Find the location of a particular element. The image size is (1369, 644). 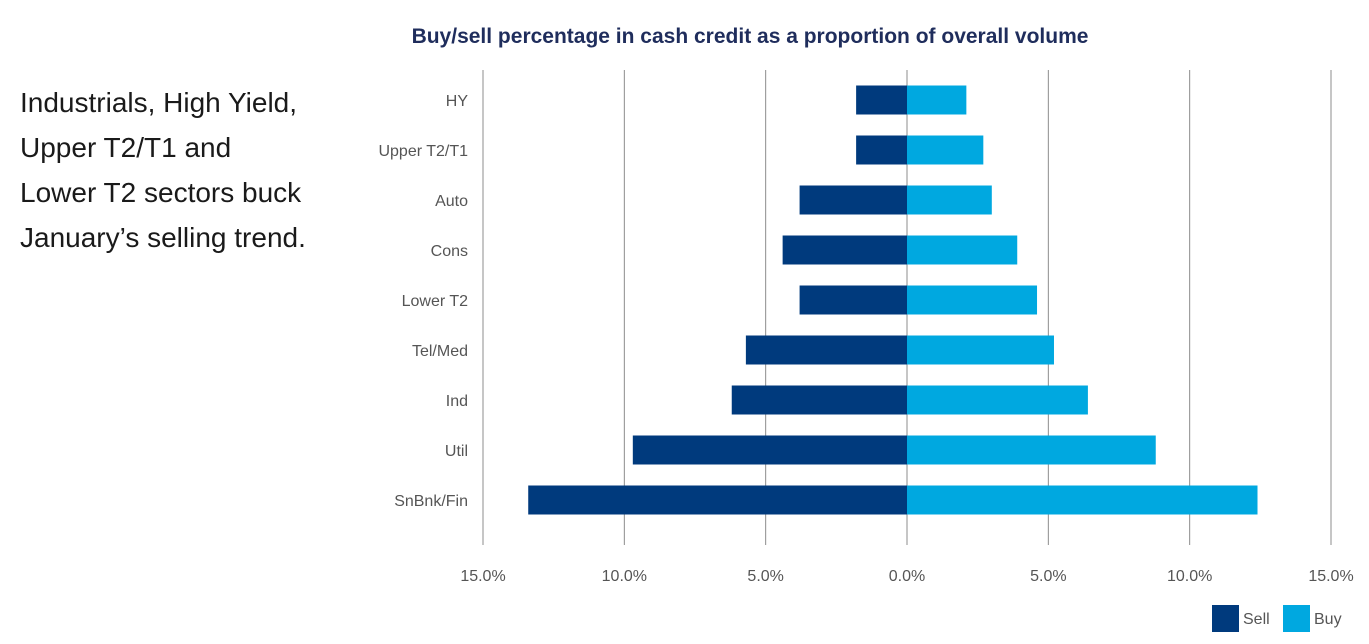

category-label: HY is located at coordinates (457, 101).